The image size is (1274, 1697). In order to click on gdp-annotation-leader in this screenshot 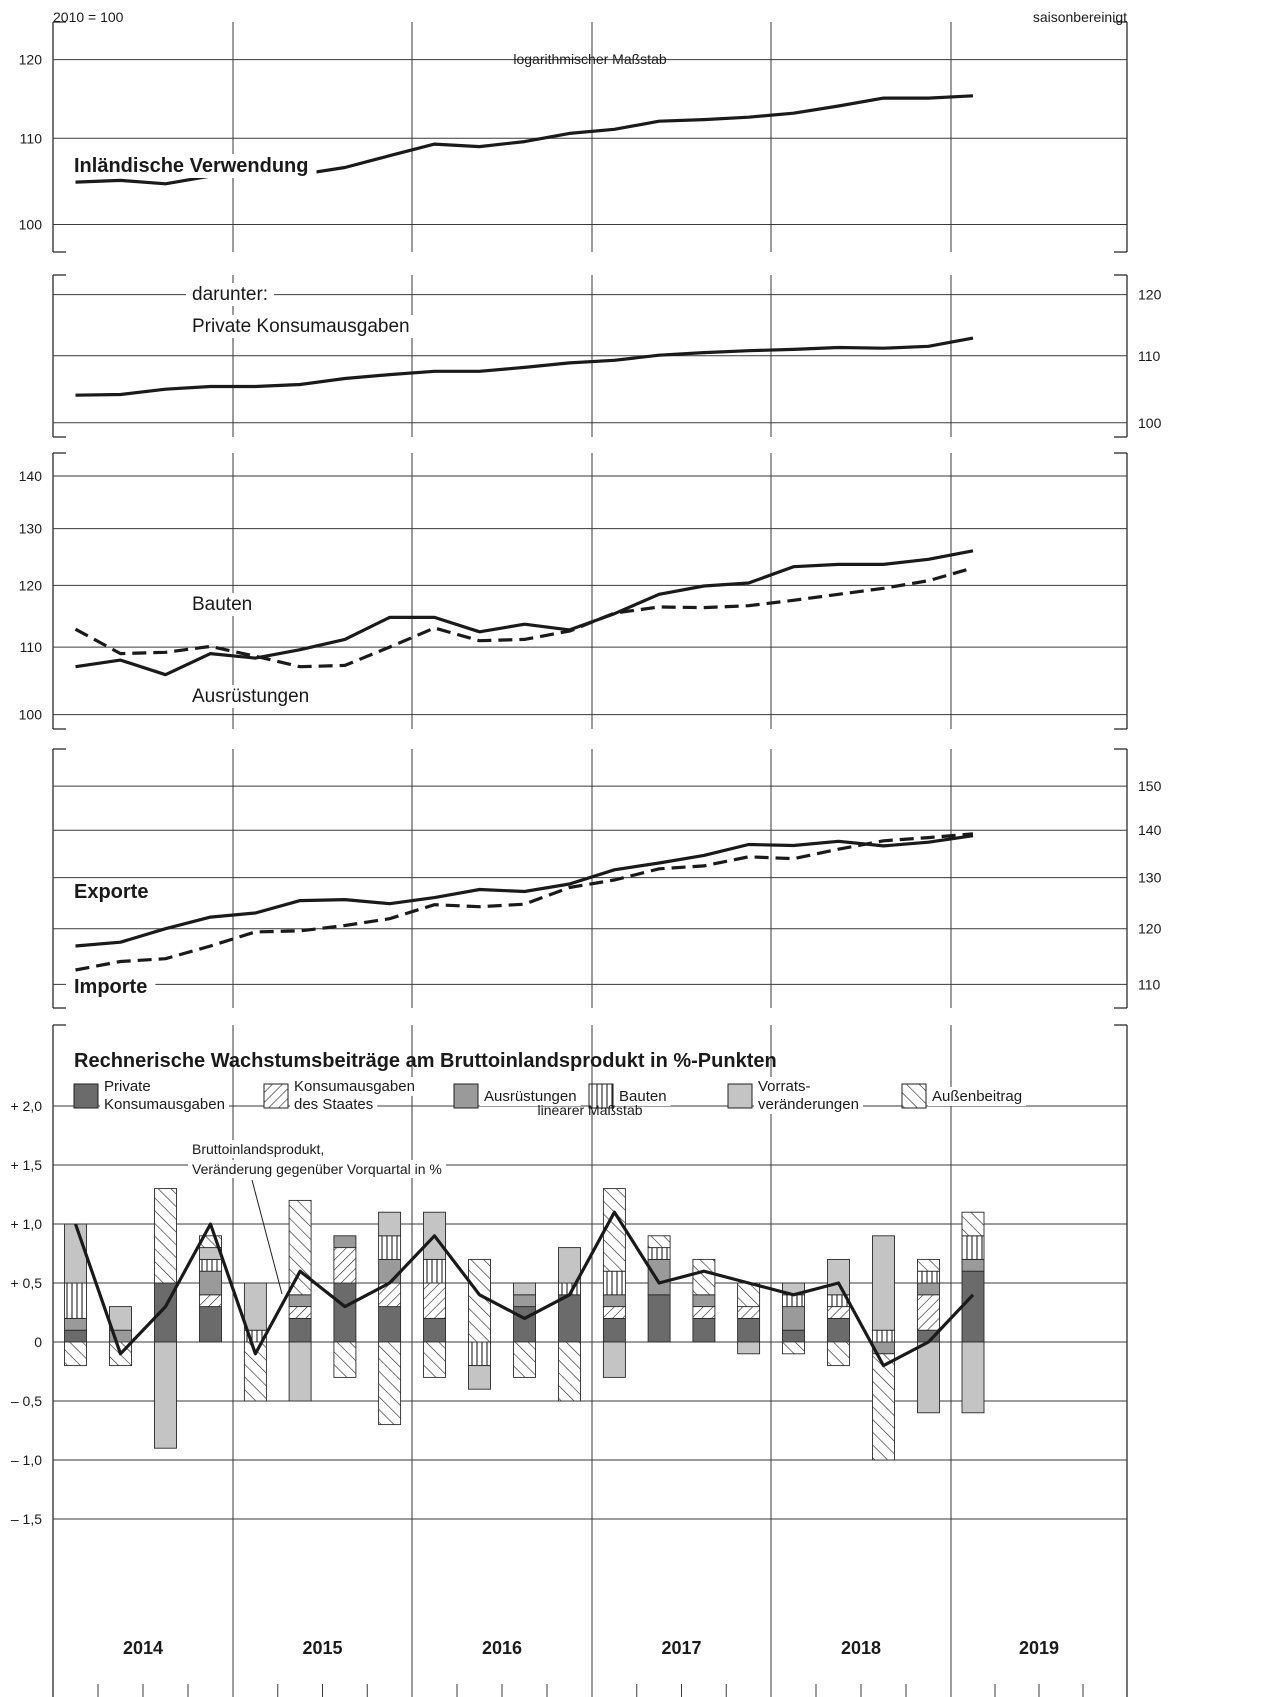, I will do `click(267, 1237)`.